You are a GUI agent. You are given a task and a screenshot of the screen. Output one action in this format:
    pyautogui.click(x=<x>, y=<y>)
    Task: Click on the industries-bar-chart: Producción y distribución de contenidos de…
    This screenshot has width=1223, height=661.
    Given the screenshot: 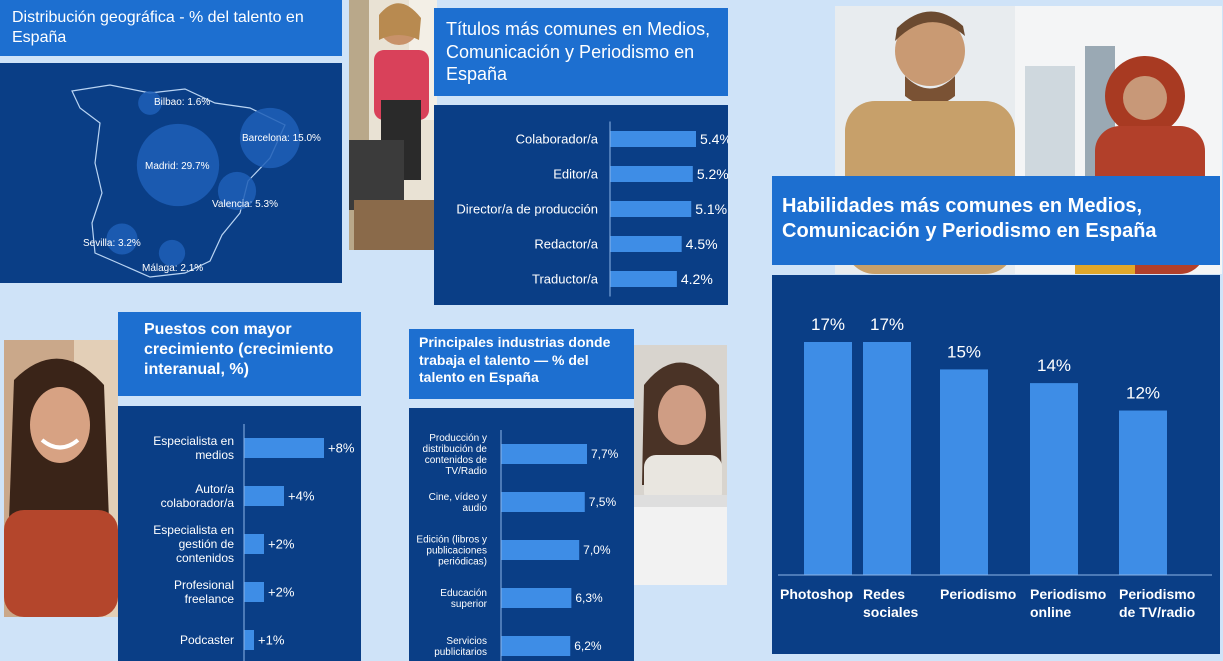 What is the action you would take?
    pyautogui.click(x=517, y=545)
    